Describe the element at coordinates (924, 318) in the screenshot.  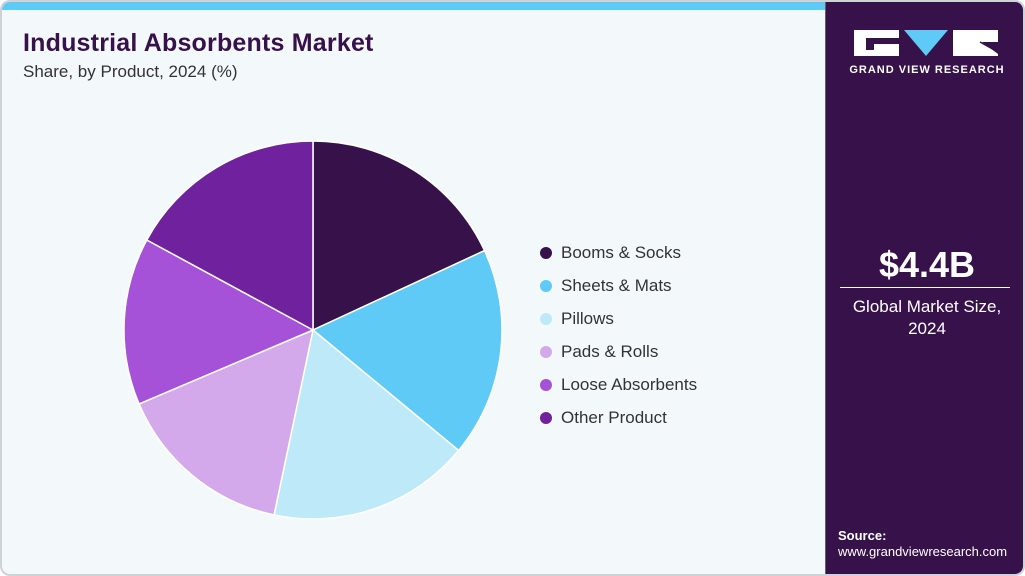
I see `market-size-label: Global Market Size, 2024` at that location.